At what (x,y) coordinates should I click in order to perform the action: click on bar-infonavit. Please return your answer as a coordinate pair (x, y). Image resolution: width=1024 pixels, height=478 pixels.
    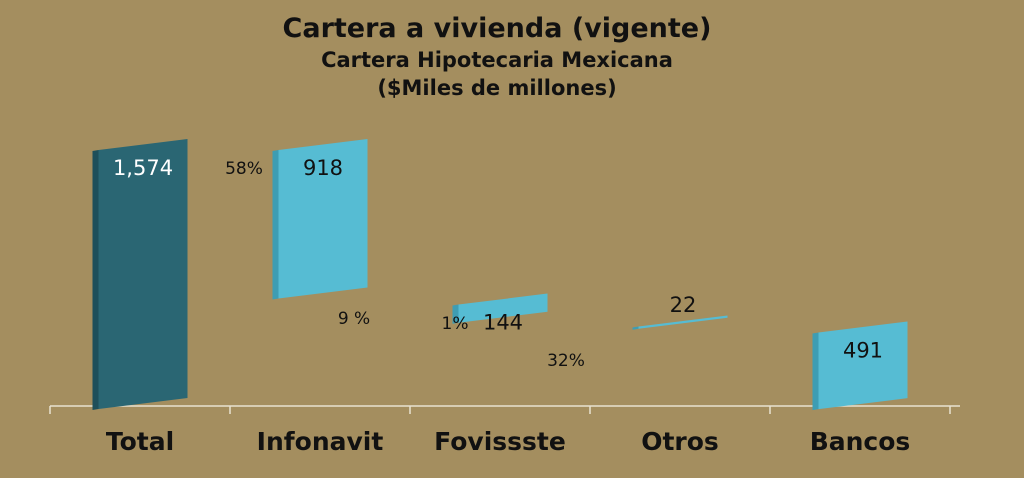
    Looking at the image, I should click on (320, 219).